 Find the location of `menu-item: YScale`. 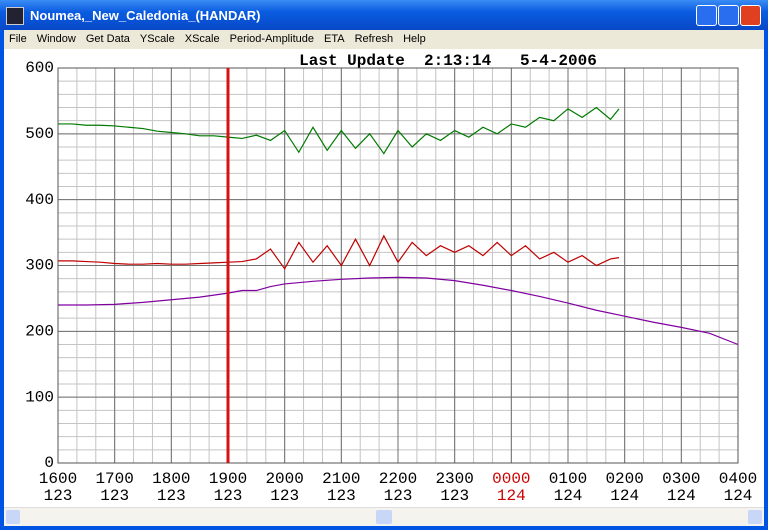

menu-item: YScale is located at coordinates (157, 39).